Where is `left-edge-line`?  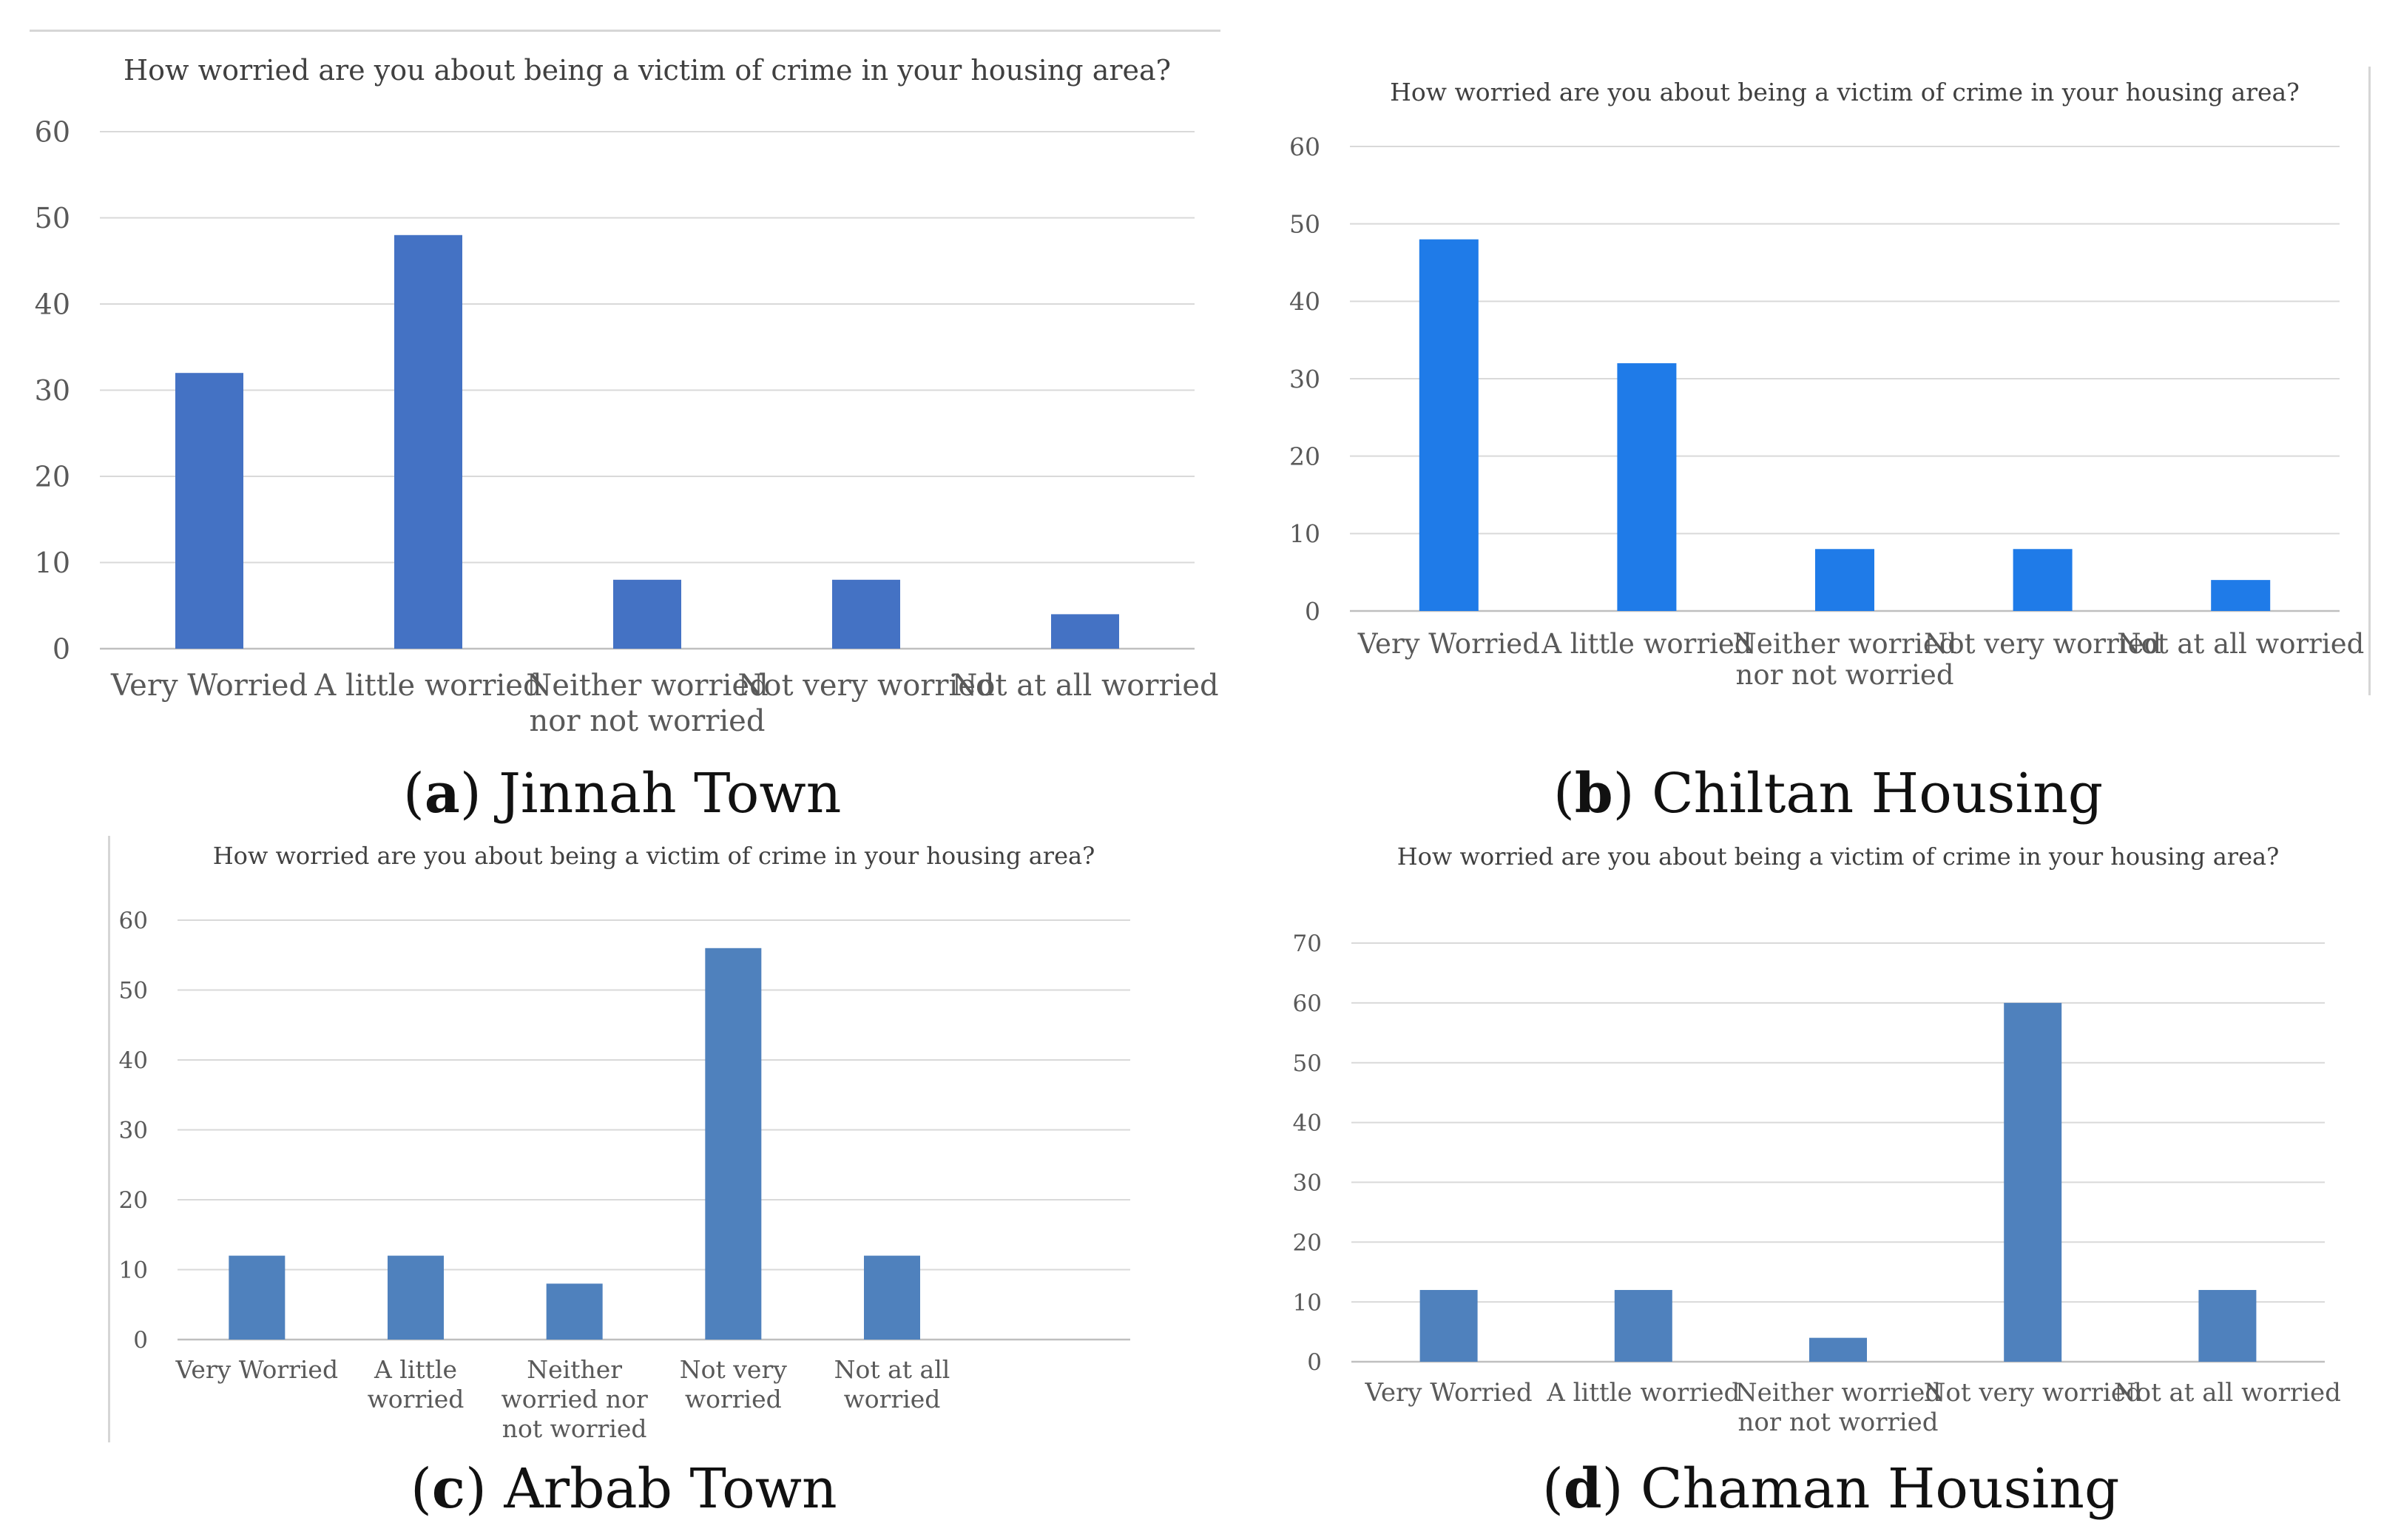 left-edge-line is located at coordinates (109, 1139).